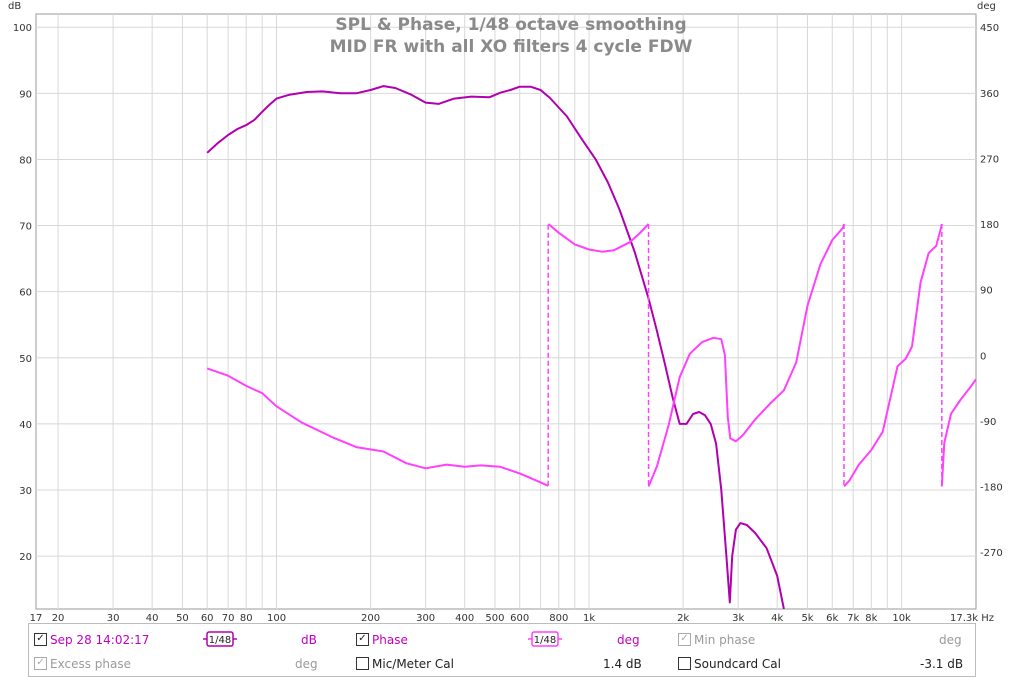  What do you see at coordinates (991, 488) in the screenshot?
I see `y-tick-label-right: -180` at bounding box center [991, 488].